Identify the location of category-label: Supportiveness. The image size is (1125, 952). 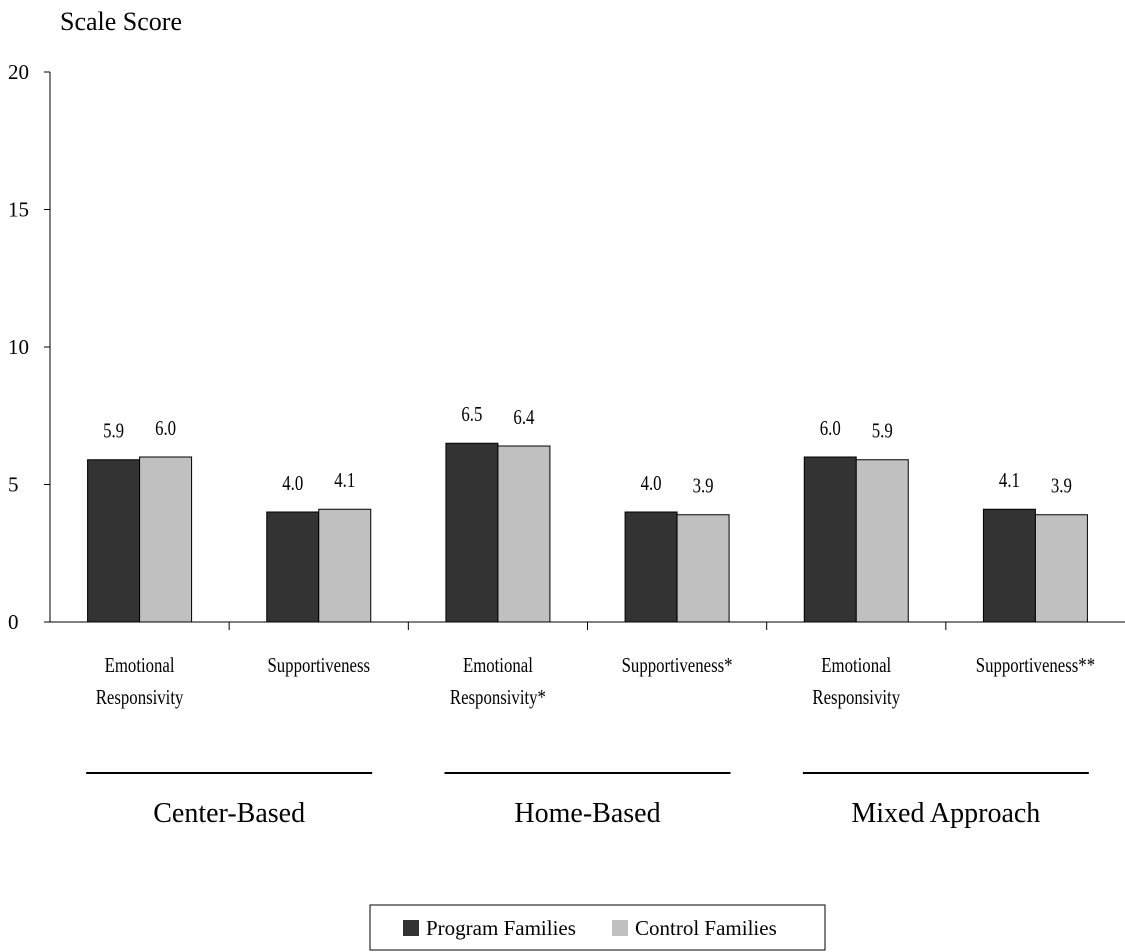
(318, 665).